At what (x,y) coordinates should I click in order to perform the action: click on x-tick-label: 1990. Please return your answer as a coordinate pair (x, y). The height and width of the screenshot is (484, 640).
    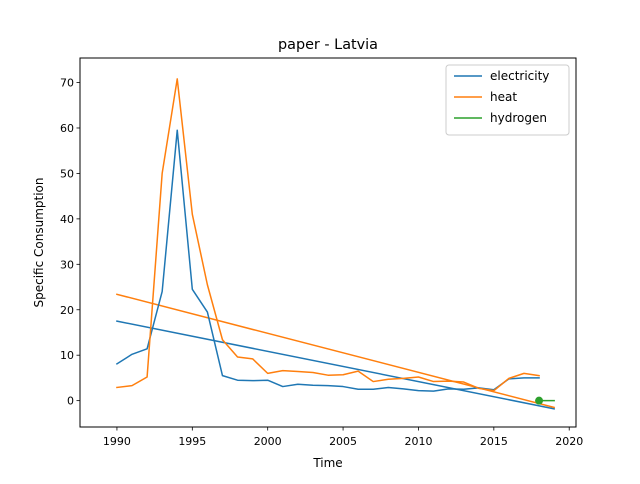
    Looking at the image, I should click on (117, 441).